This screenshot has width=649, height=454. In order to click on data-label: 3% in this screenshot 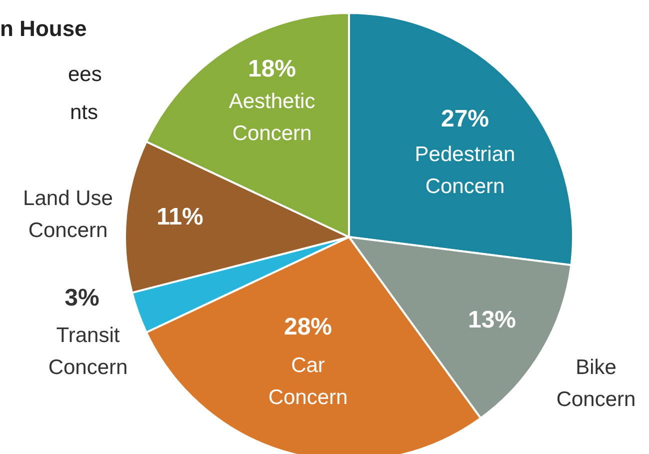, I will do `click(82, 298)`.